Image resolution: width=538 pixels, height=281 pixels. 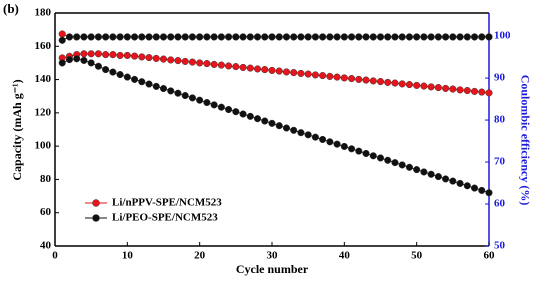 I want to click on y-tick-label: 160, so click(x=43, y=46).